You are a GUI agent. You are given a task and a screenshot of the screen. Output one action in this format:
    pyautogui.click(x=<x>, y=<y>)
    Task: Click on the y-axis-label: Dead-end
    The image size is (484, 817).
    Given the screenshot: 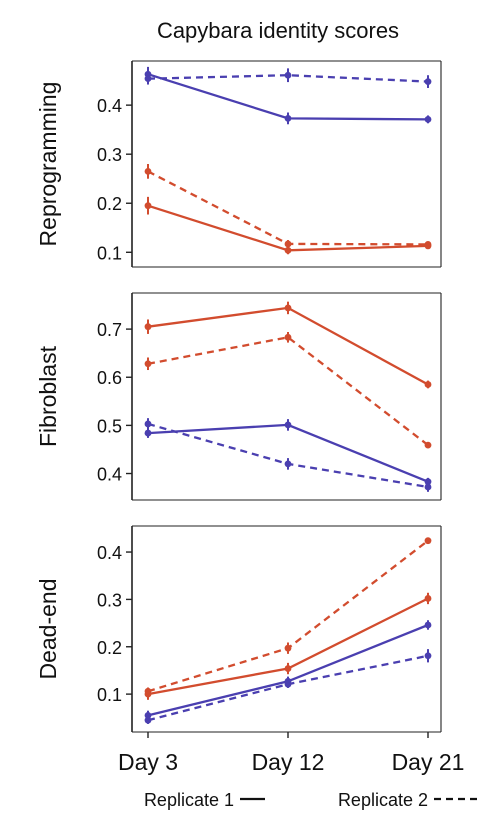 What is the action you would take?
    pyautogui.click(x=48, y=628)
    